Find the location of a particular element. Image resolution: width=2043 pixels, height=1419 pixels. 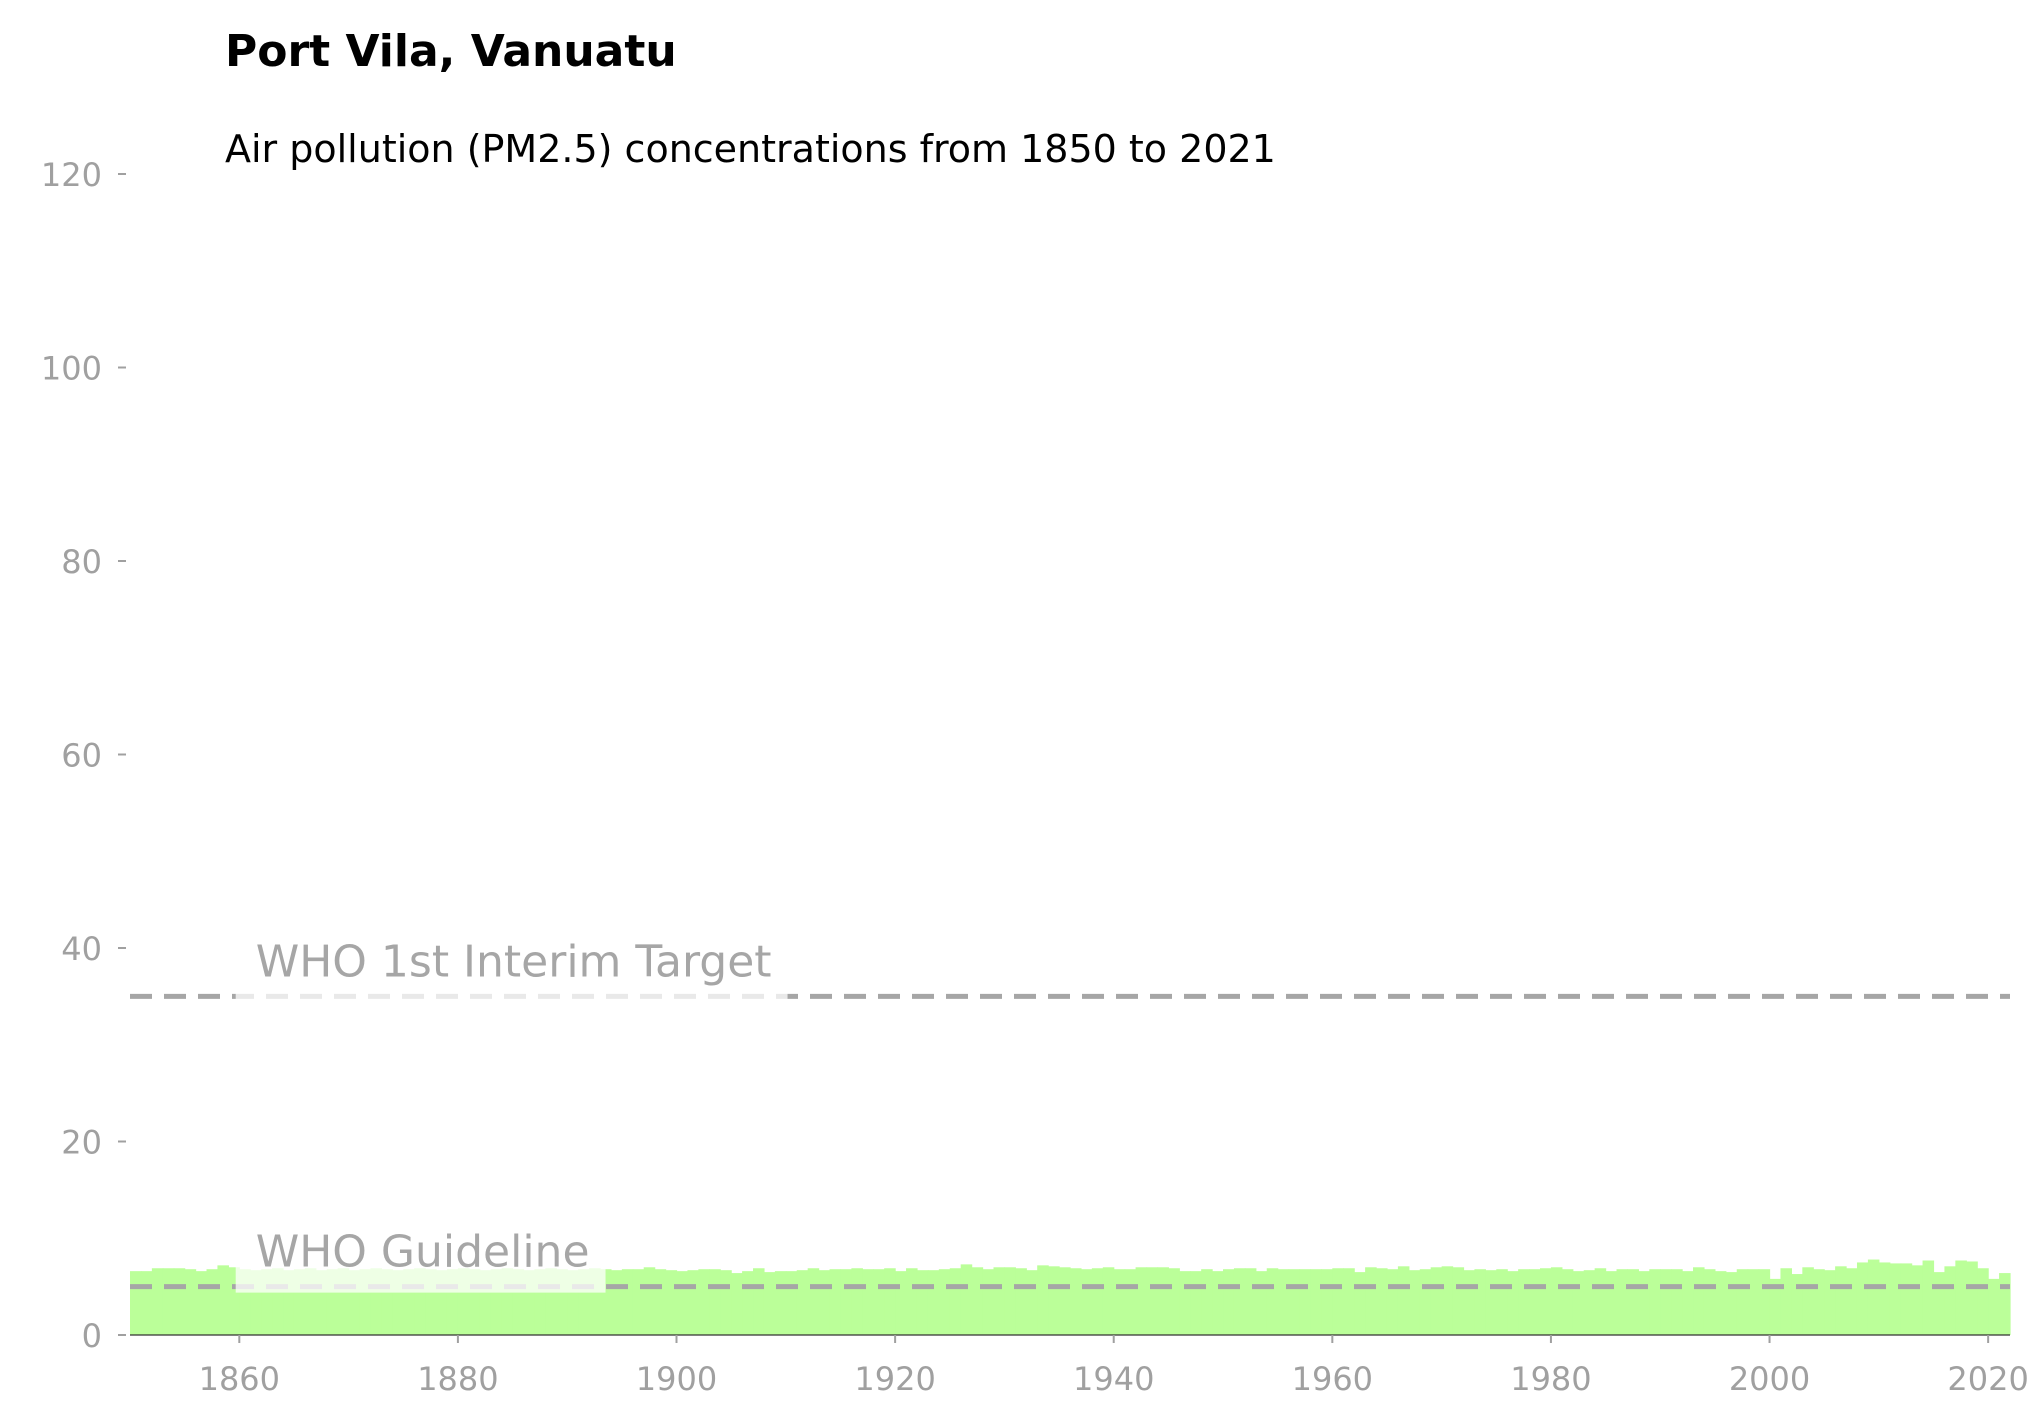

chart-title: Port Vila, Vanuatu is located at coordinates (451, 51).